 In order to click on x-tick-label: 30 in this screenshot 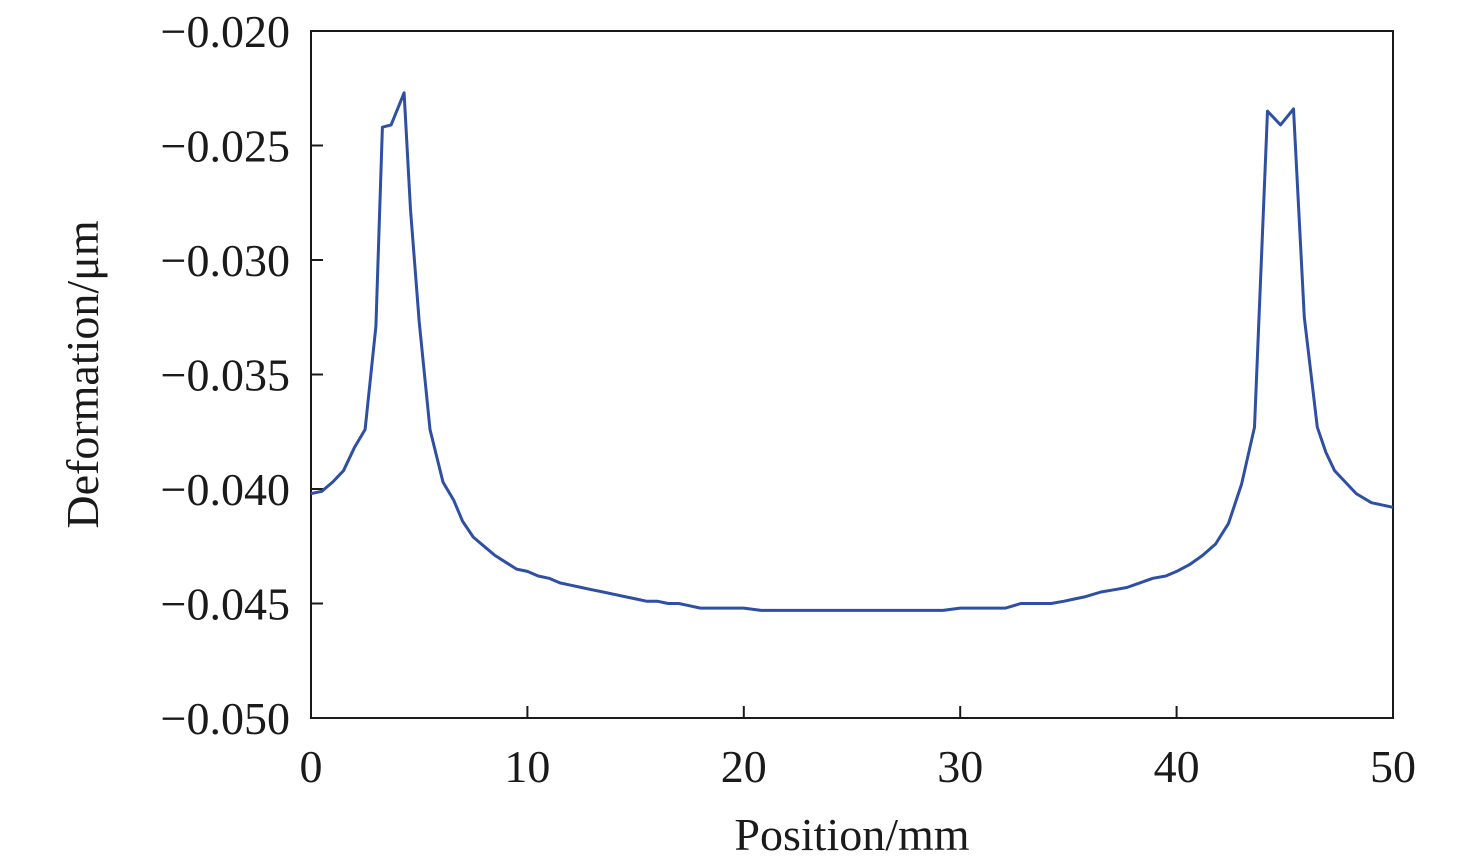, I will do `click(960, 766)`.